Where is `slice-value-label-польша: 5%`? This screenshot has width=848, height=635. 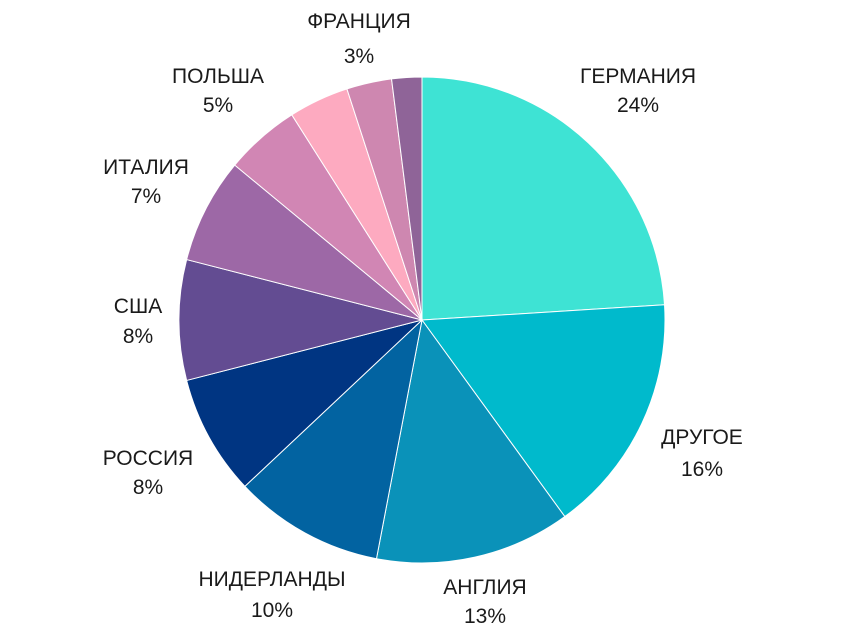 slice-value-label-польша: 5% is located at coordinates (218, 105).